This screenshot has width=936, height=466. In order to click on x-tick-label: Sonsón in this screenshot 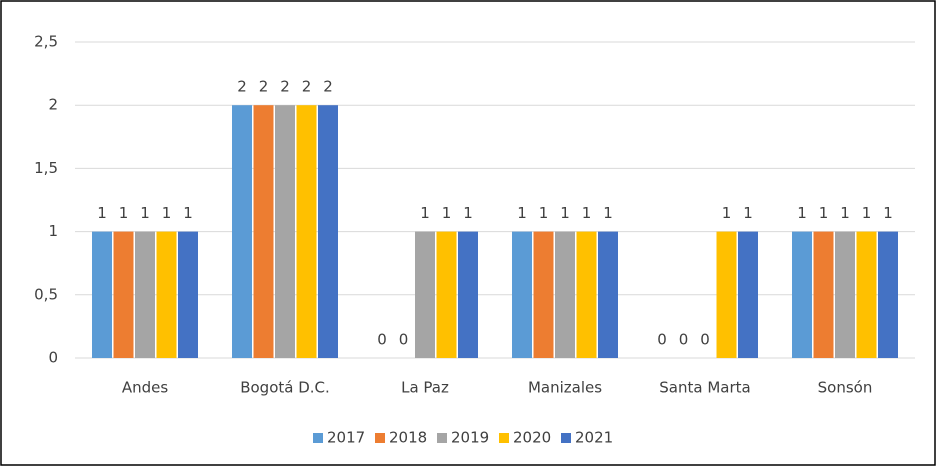, I will do `click(845, 388)`.